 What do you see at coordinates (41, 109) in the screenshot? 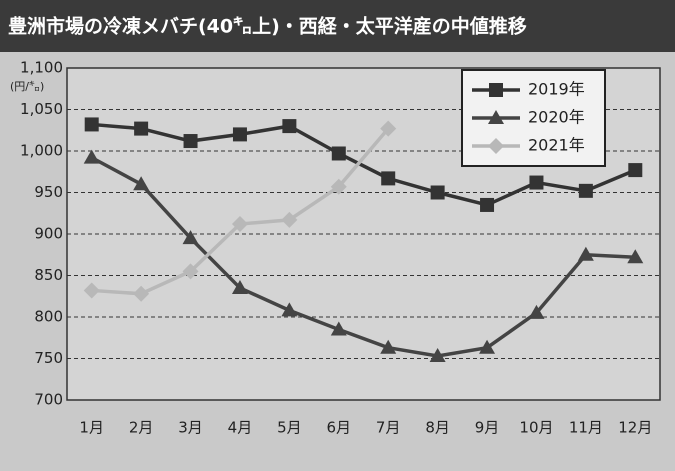
I see `y-tick-label: 1,050` at bounding box center [41, 109].